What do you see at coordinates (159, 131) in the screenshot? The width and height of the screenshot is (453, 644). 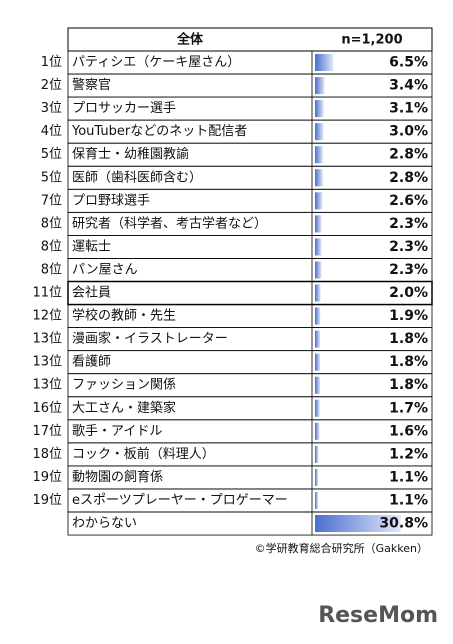 I see `name: YouTuberなどのネット配信者` at bounding box center [159, 131].